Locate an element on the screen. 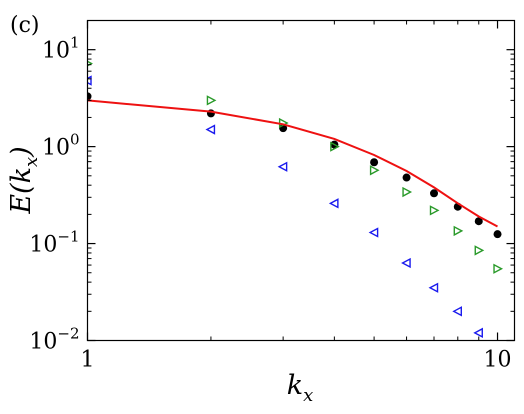 This screenshot has width=524, height=414. x-axis-label-base: k is located at coordinates (295, 385).